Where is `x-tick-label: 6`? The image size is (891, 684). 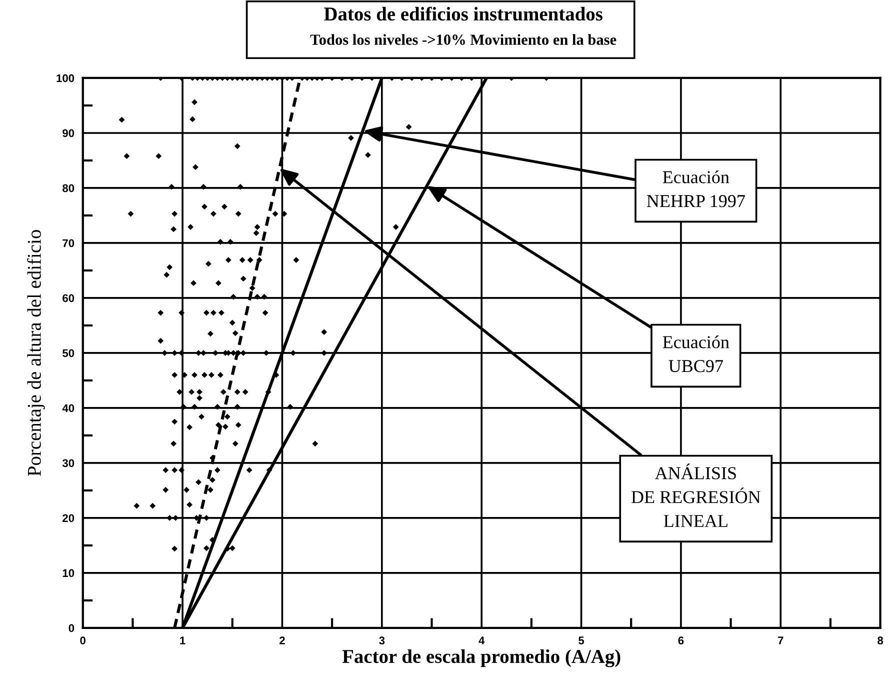
x-tick-label: 6 is located at coordinates (681, 640).